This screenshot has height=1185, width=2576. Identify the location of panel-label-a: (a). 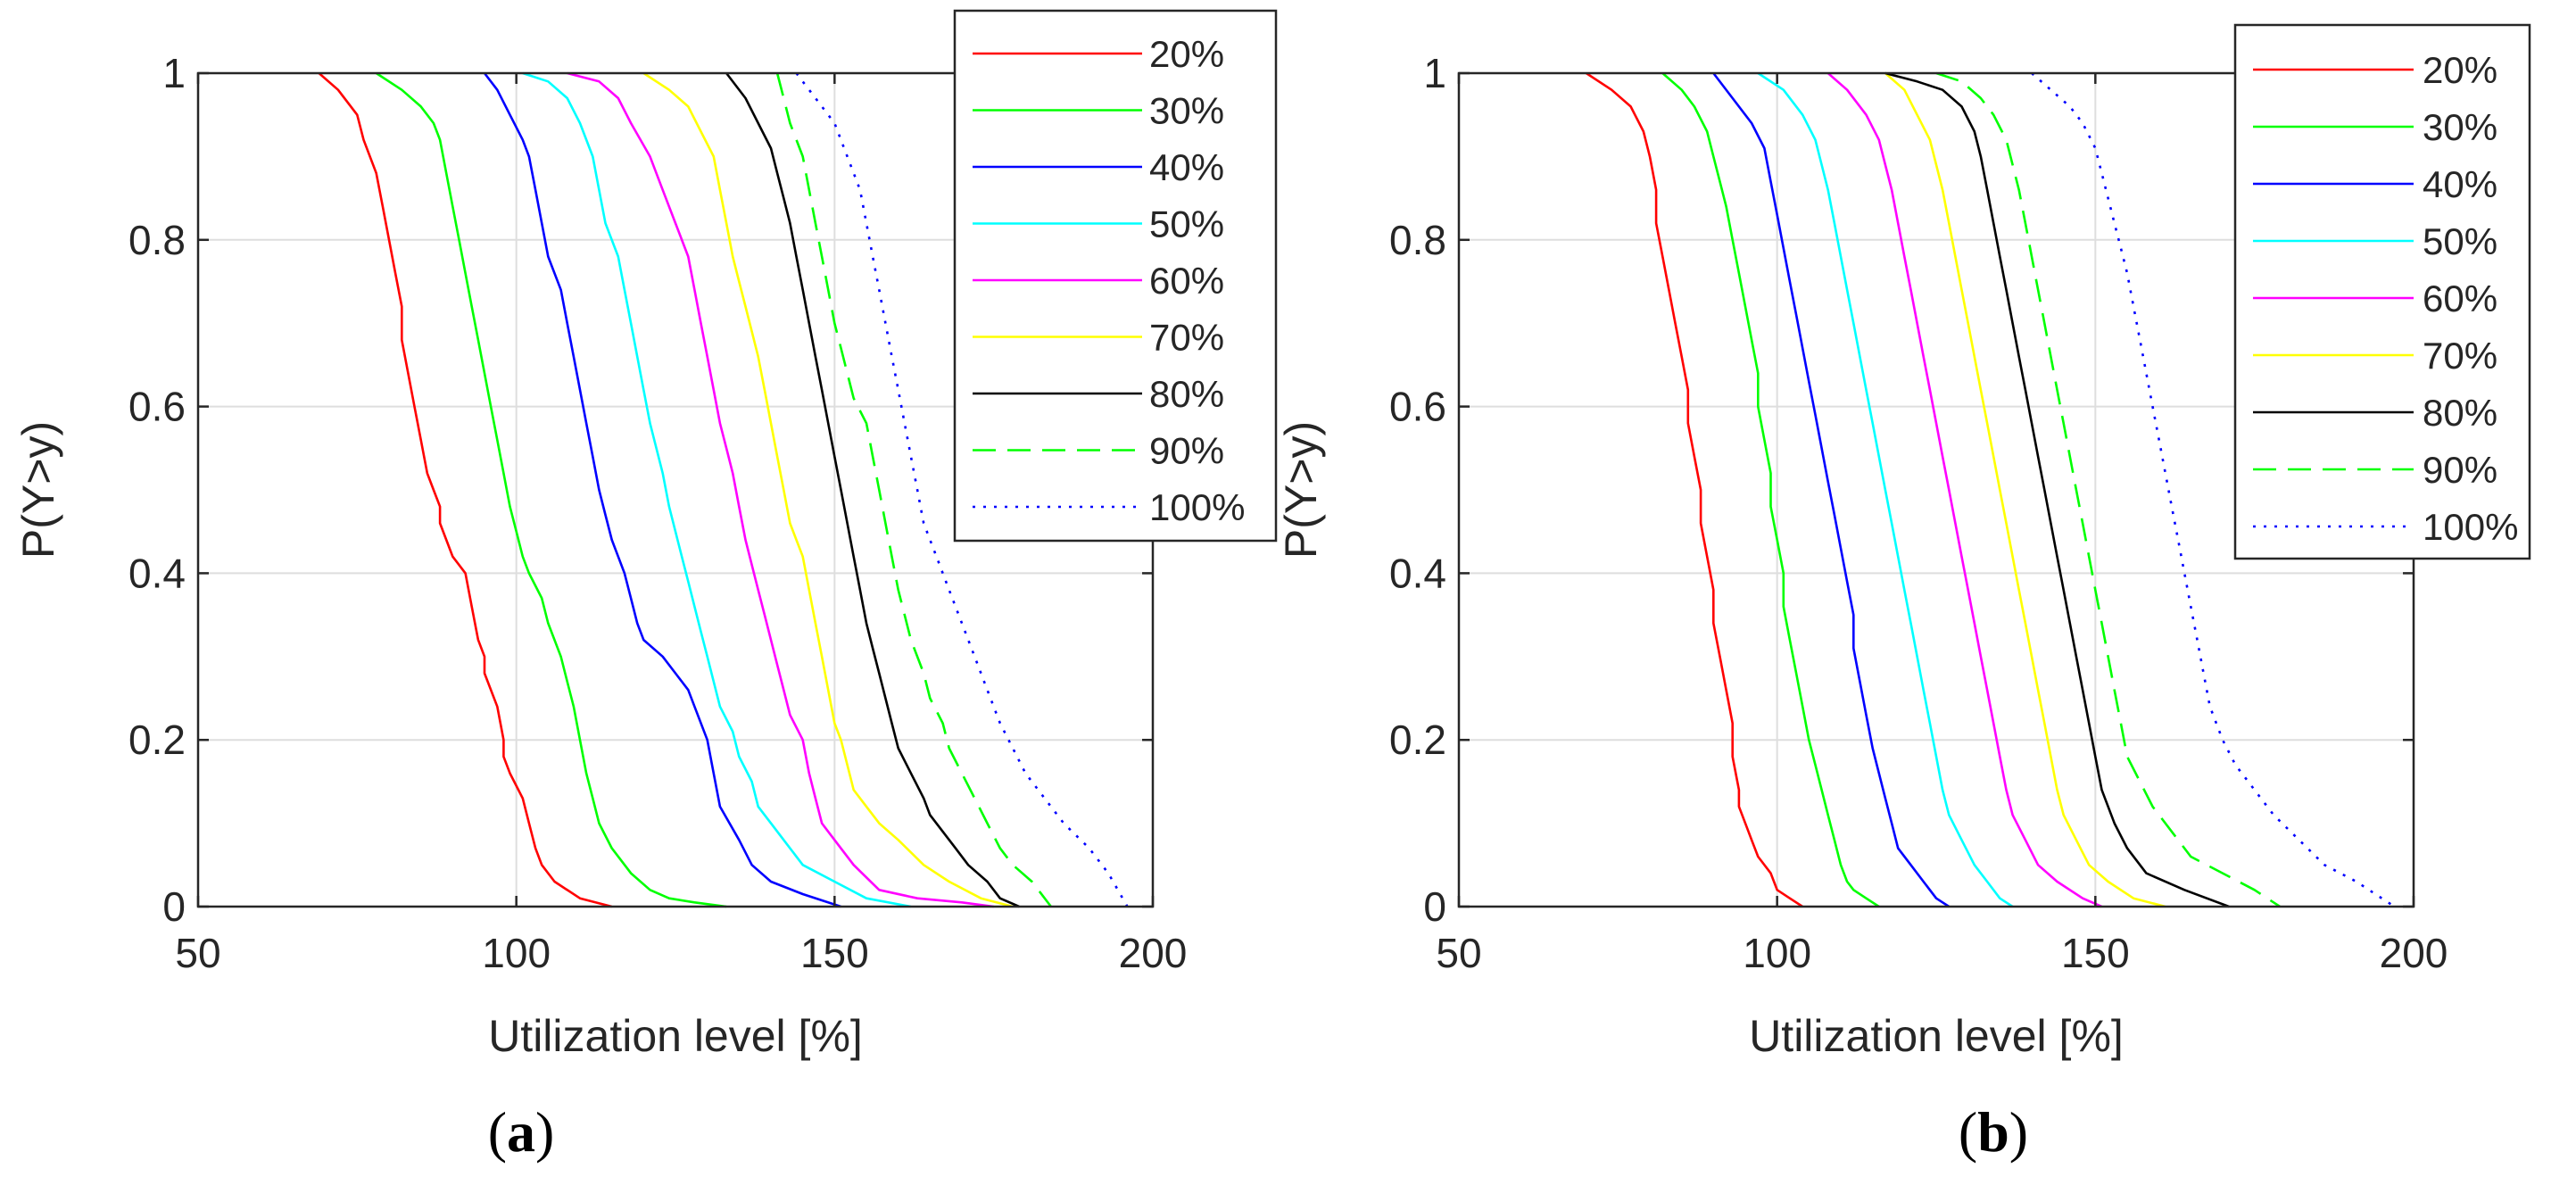
(521, 1132).